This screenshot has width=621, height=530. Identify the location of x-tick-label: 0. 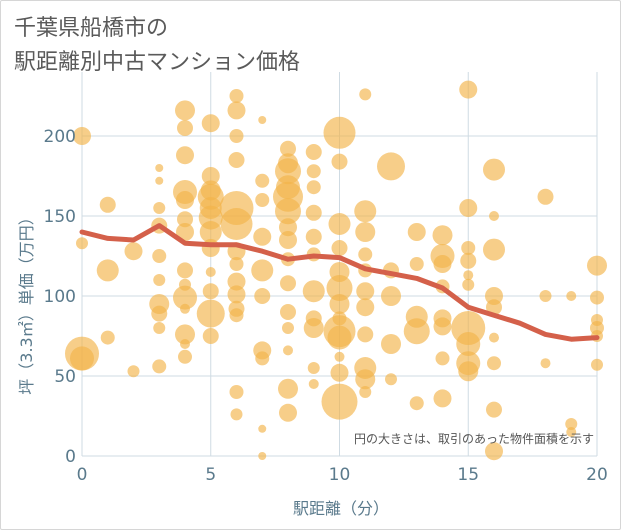
(82, 475).